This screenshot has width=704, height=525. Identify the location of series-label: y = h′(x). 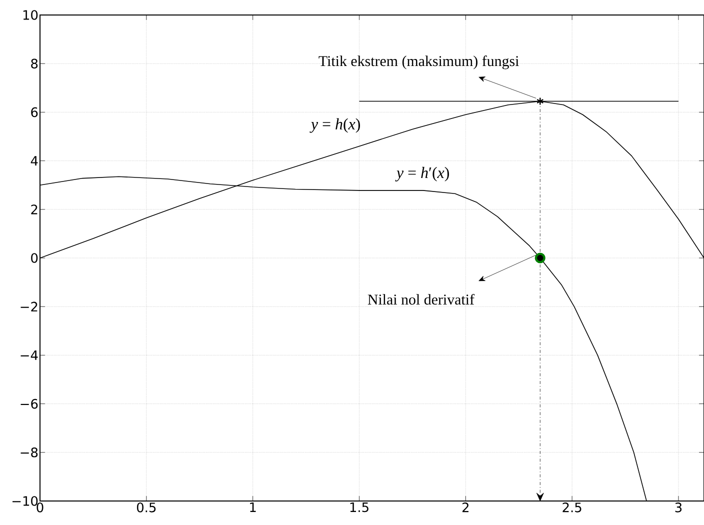
(422, 174).